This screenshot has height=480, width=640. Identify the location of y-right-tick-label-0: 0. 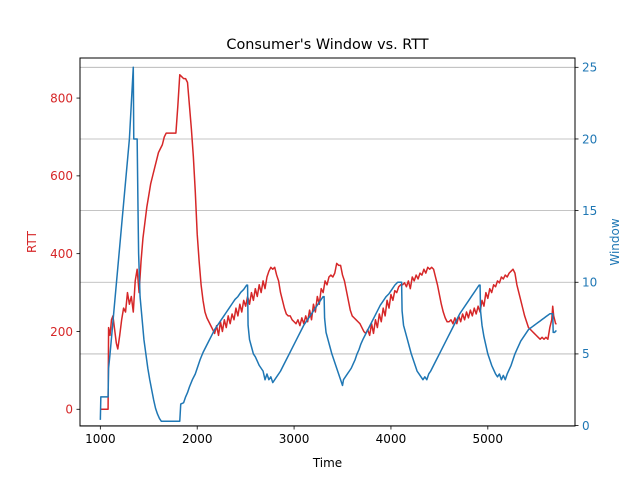
(586, 426).